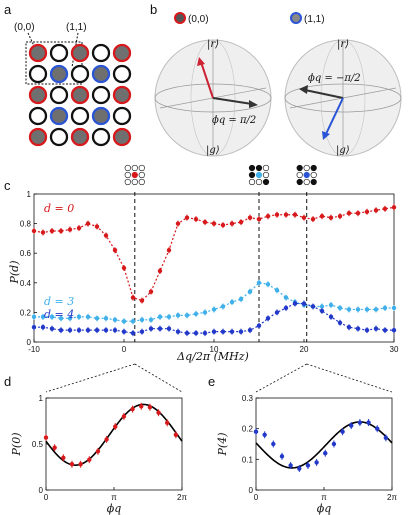 This screenshot has height=515, width=415. I want to click on series-label: d = 3, so click(59, 301).